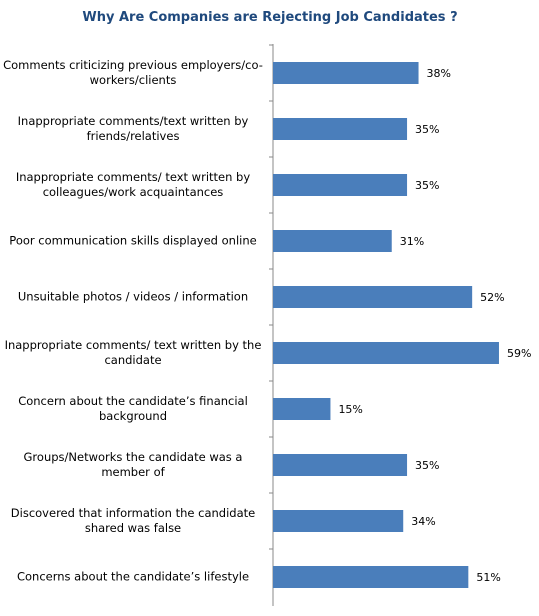  I want to click on value-label: 59%, so click(519, 353).